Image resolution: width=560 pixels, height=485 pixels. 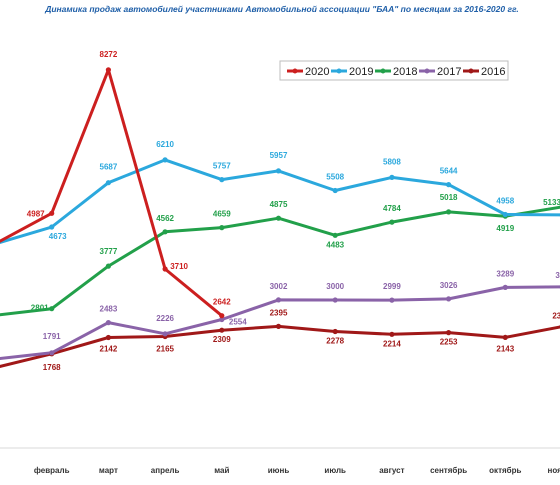 What do you see at coordinates (179, 266) in the screenshot?
I see `data-label-2020: 3710` at bounding box center [179, 266].